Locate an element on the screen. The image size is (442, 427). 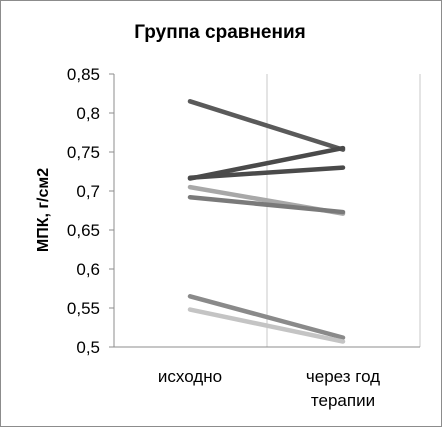
y-tick-label: 0,8 is located at coordinates (88, 113).